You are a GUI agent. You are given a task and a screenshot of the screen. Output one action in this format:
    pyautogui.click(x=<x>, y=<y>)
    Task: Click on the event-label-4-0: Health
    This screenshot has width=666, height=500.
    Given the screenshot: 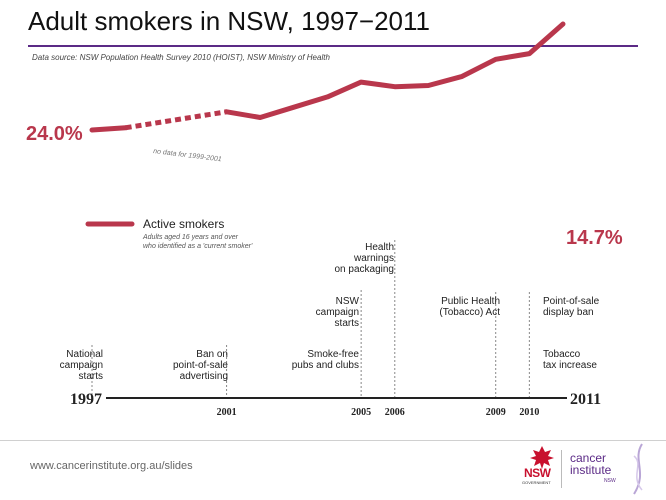 What is the action you would take?
    pyautogui.click(x=379, y=247)
    